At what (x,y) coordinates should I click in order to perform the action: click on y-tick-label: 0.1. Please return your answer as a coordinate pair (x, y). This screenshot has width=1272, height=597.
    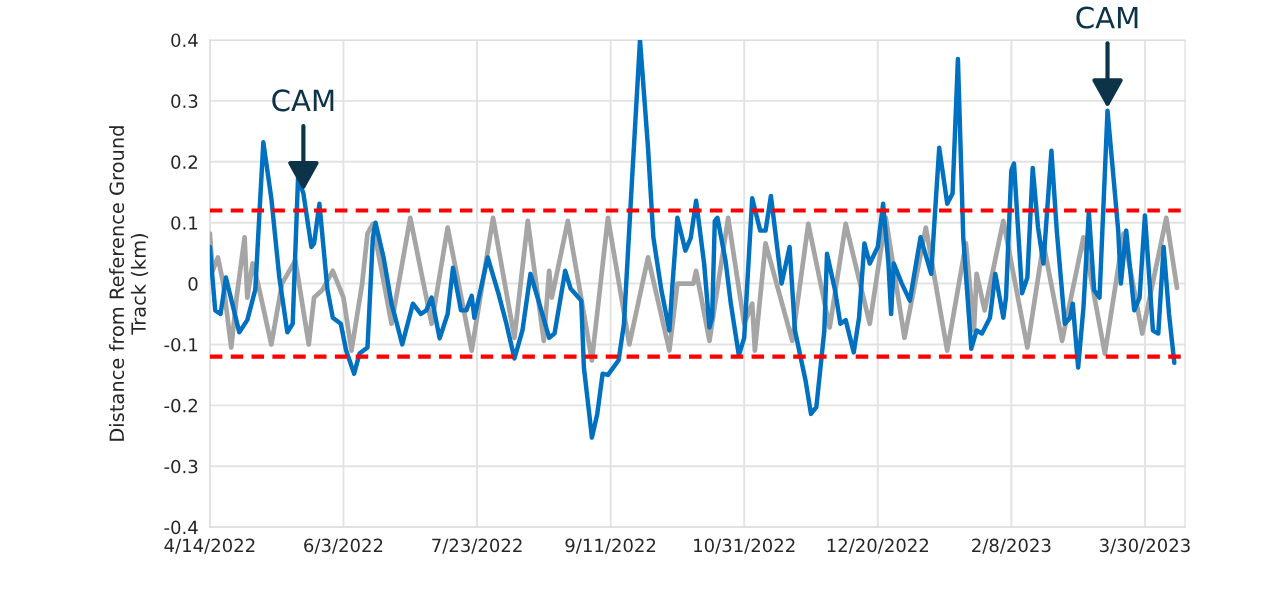
    Looking at the image, I should click on (184, 223).